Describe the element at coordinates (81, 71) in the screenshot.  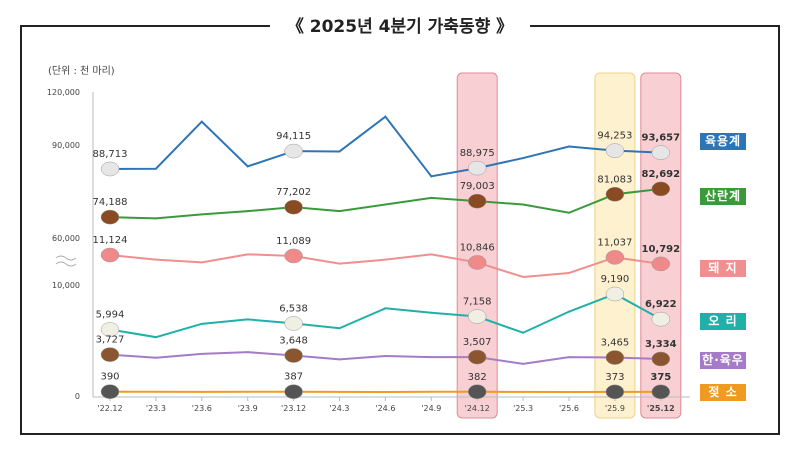
I see `unit-label: (단위 : 천 마리)` at that location.